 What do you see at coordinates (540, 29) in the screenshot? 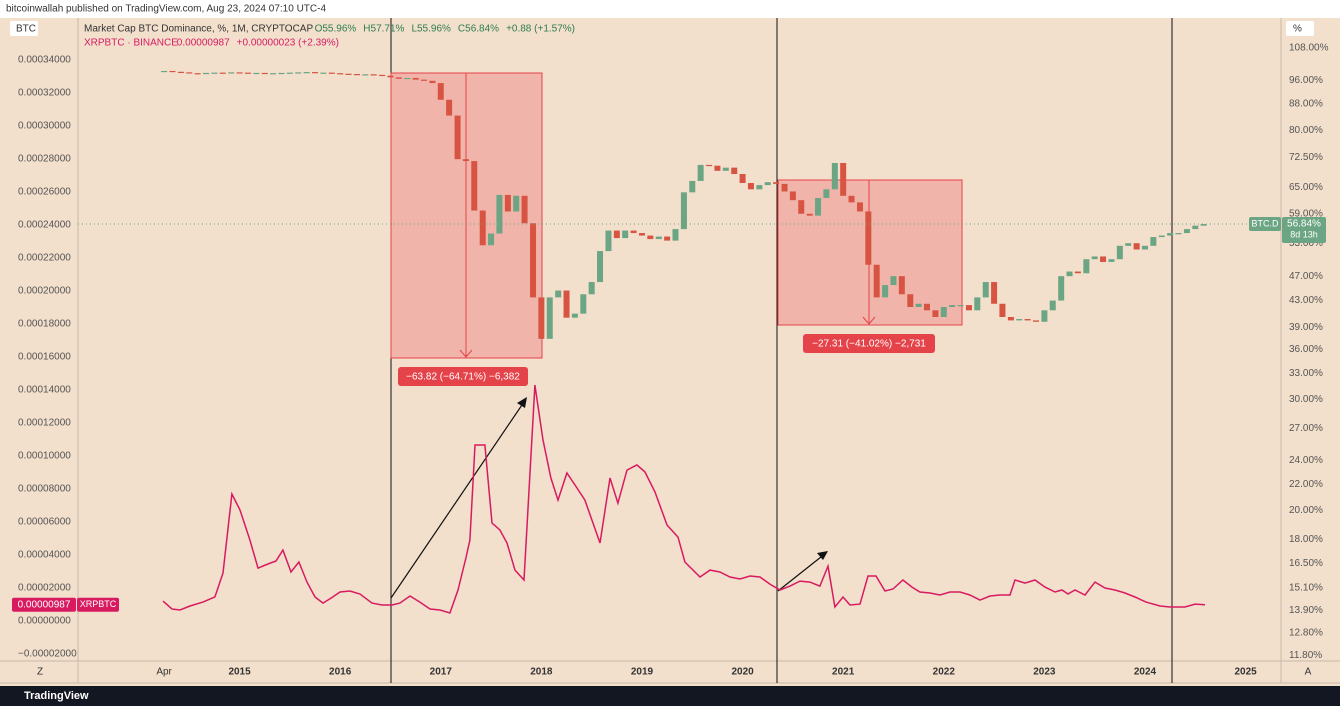
I see `legend-stat: +0.88 (+1.57%)` at bounding box center [540, 29].